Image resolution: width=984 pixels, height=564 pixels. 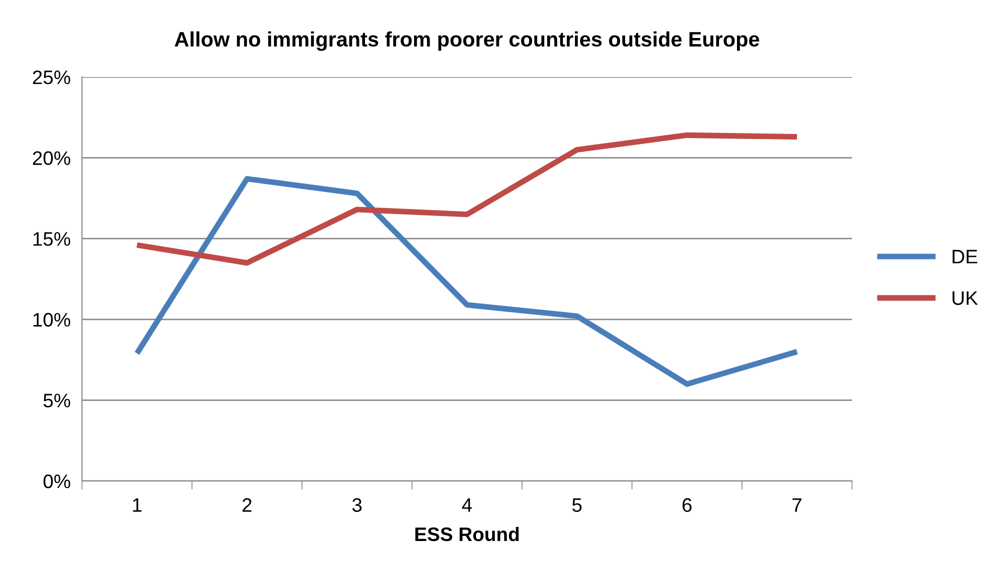 I want to click on y-tick-label: 10%, so click(x=51, y=319).